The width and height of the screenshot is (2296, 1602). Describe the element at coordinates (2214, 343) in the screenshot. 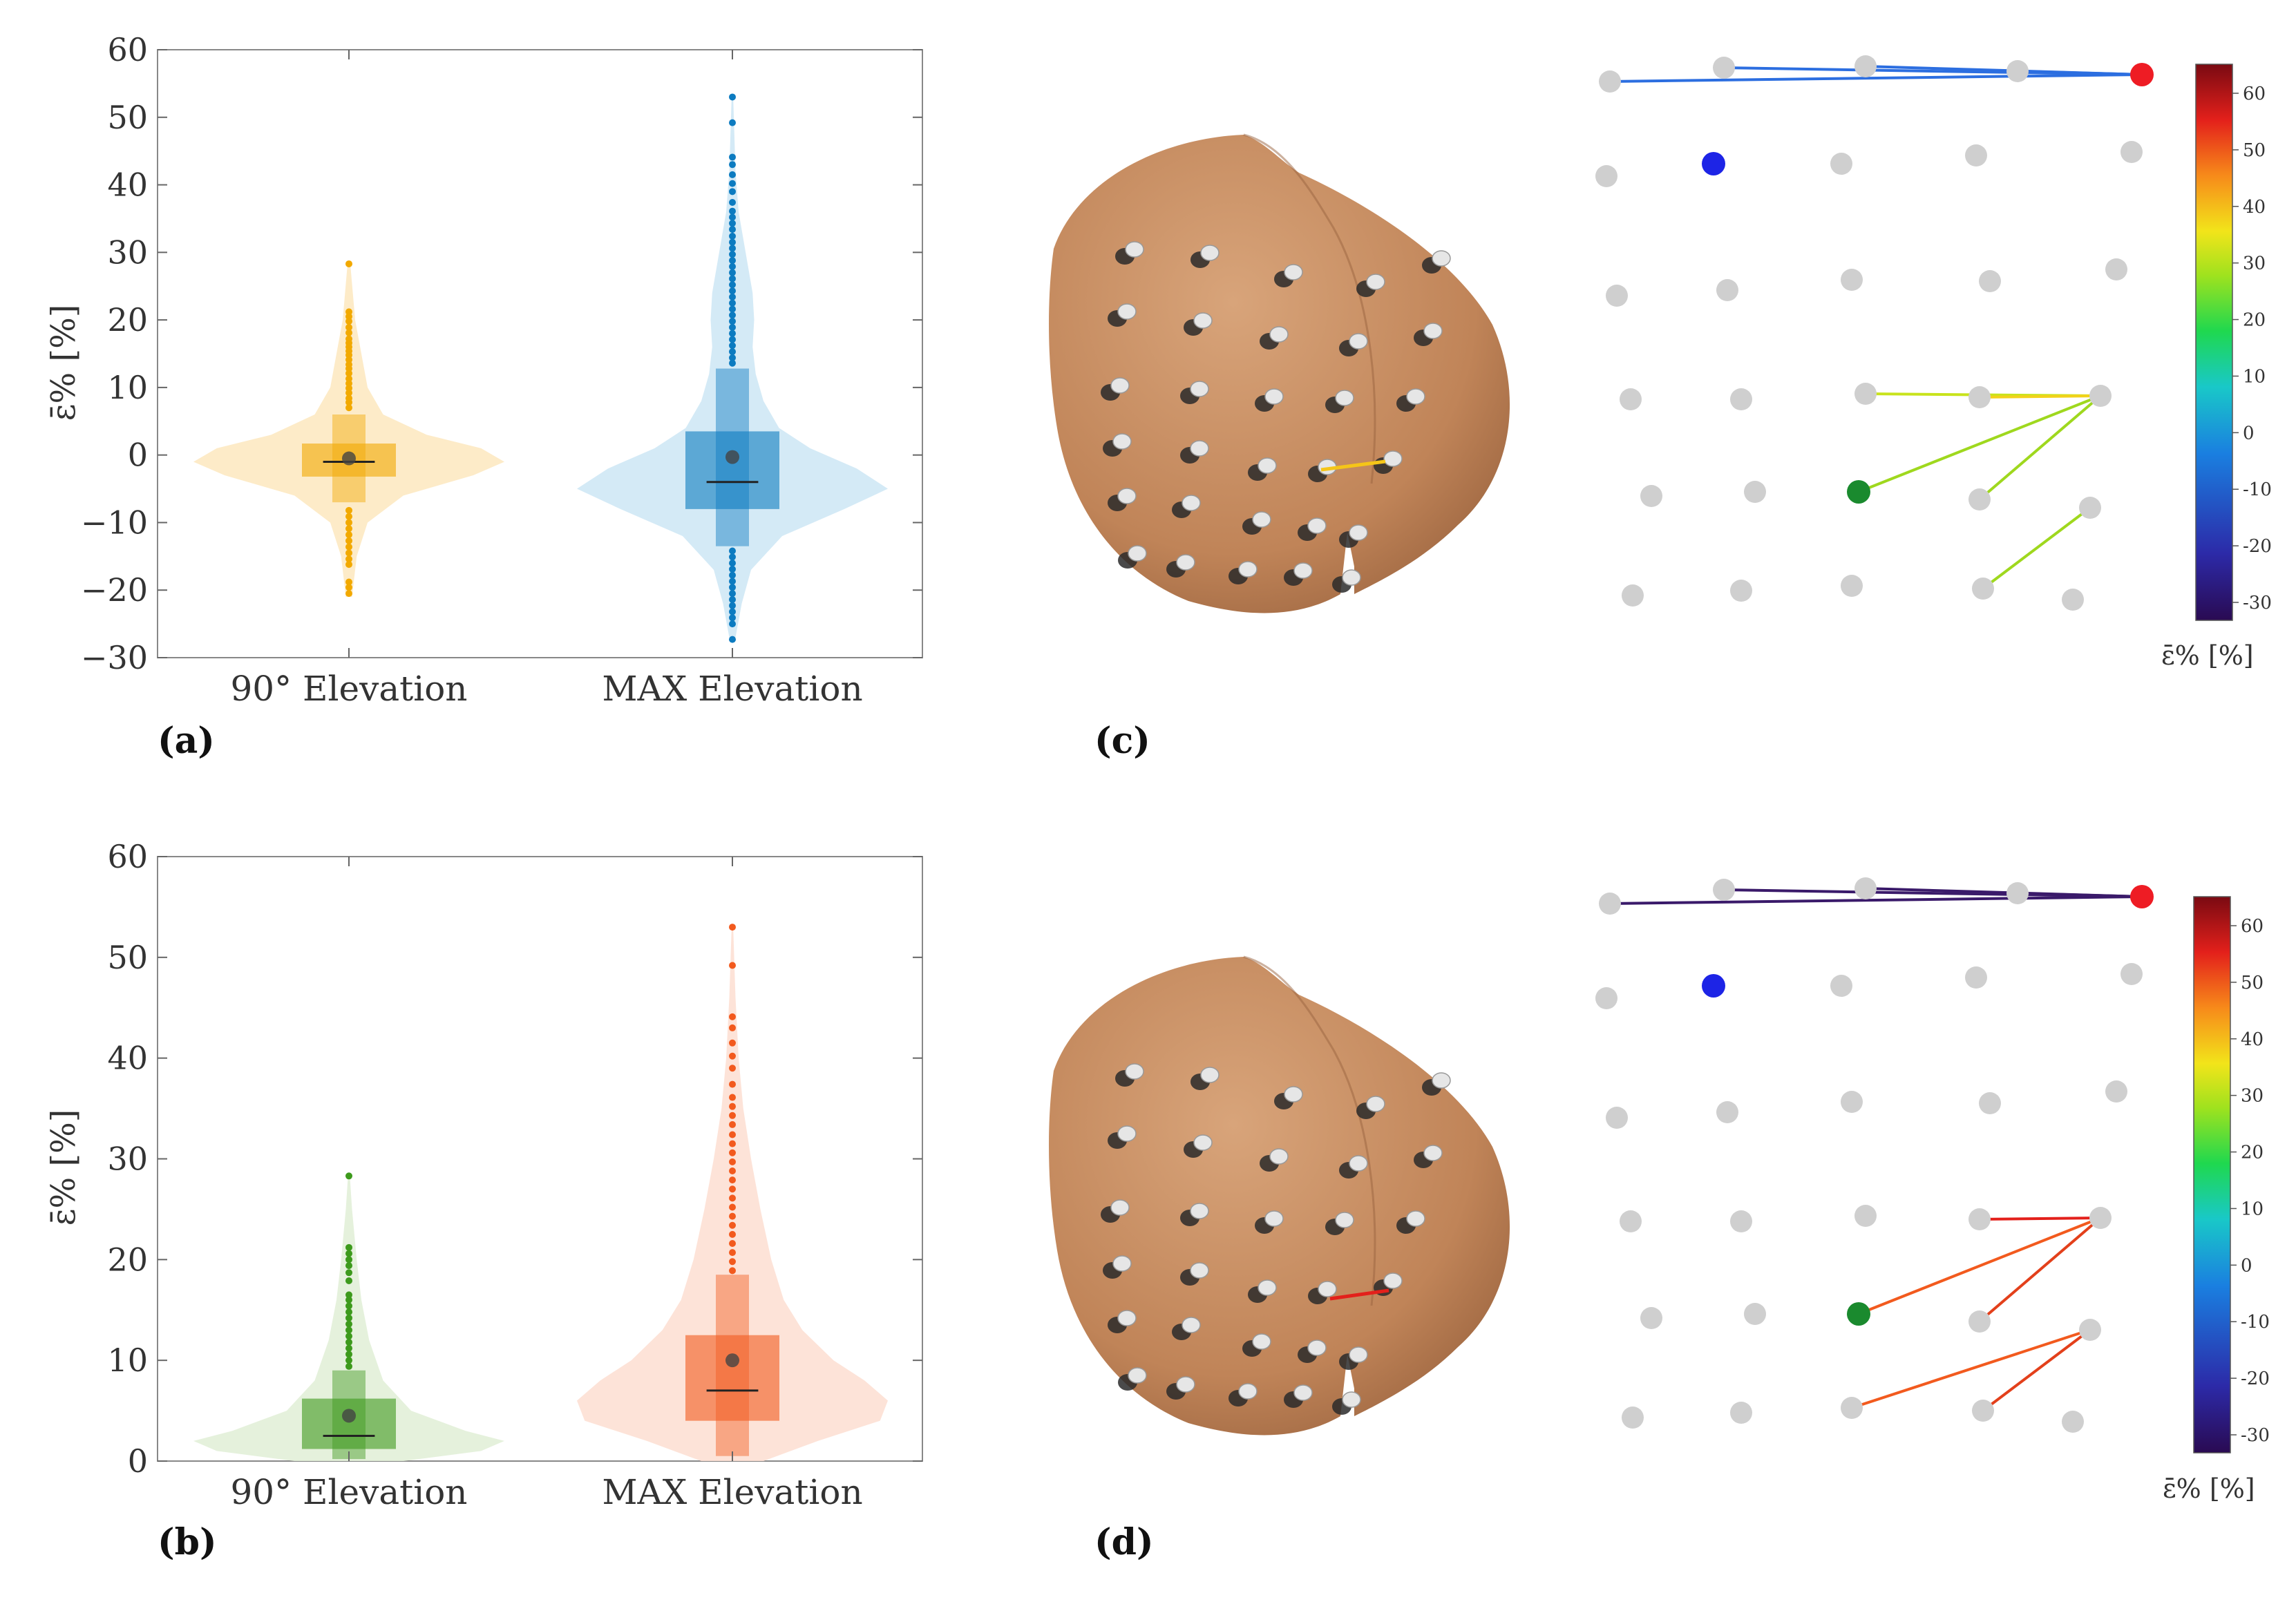

I see `colorbar-gradient` at that location.